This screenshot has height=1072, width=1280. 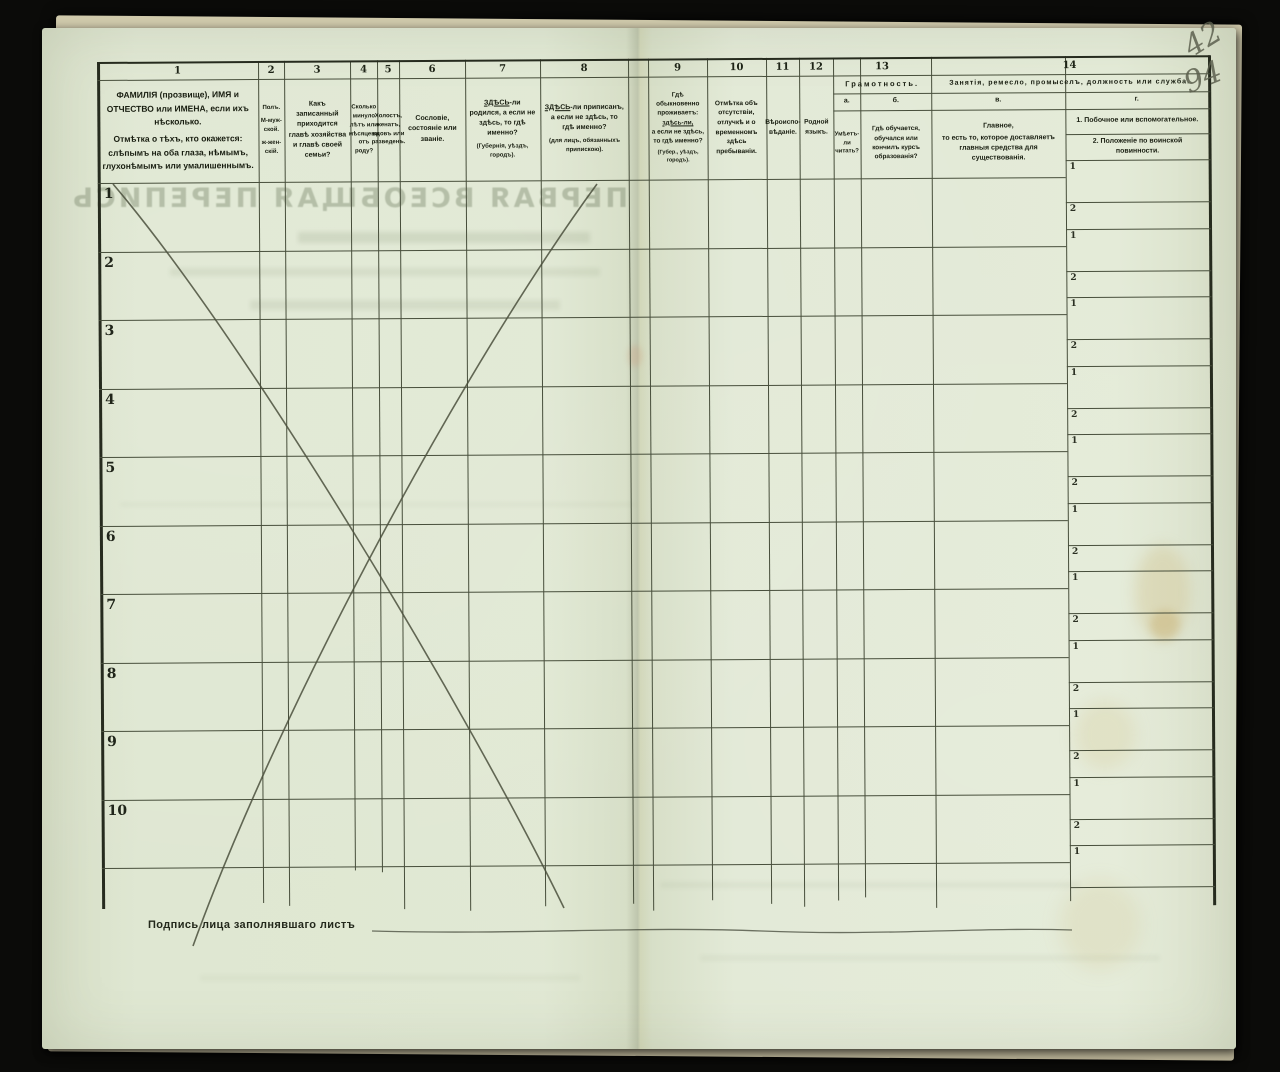 What do you see at coordinates (110, 467) in the screenshot?
I see `row-number-5: 5` at bounding box center [110, 467].